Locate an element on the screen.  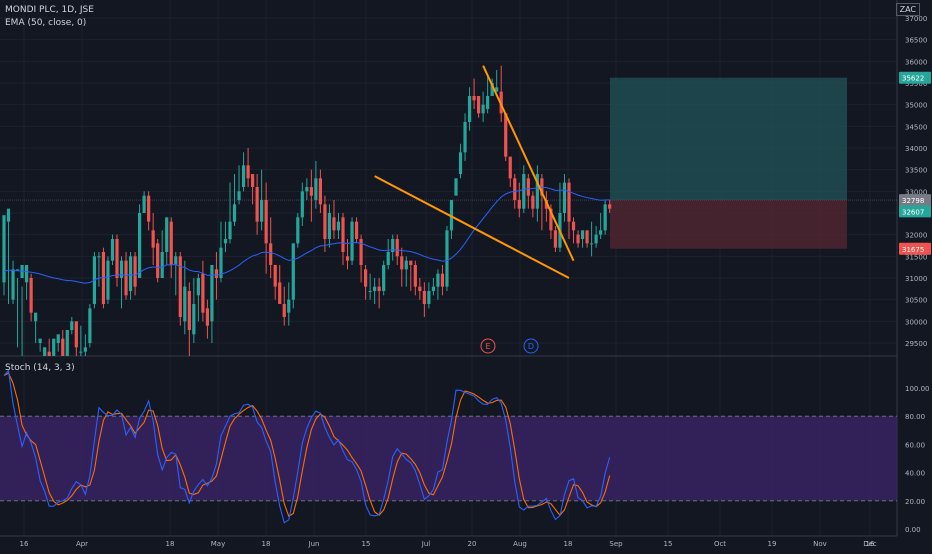
currency-badge: ZAC is located at coordinates (907, 9).